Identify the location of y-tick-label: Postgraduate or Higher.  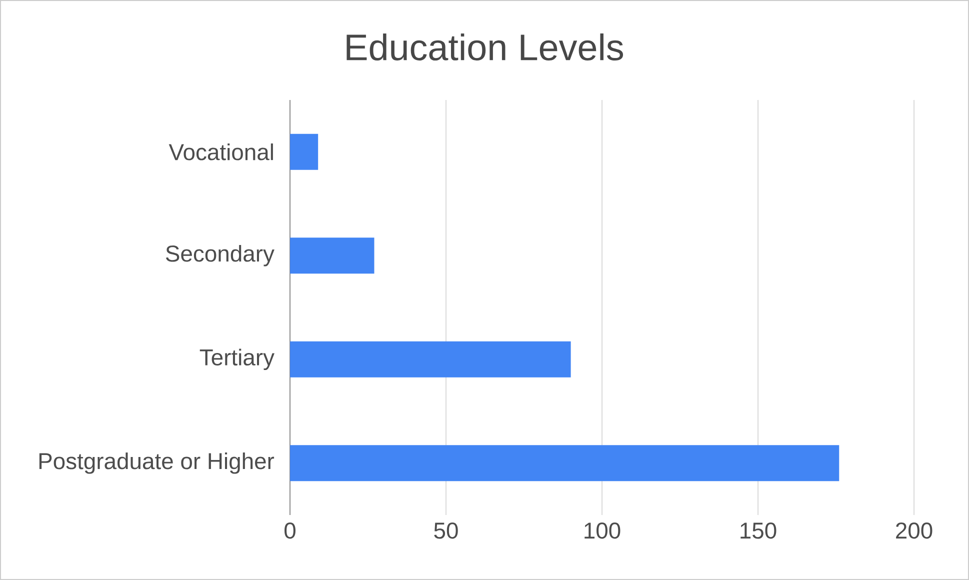
(156, 463).